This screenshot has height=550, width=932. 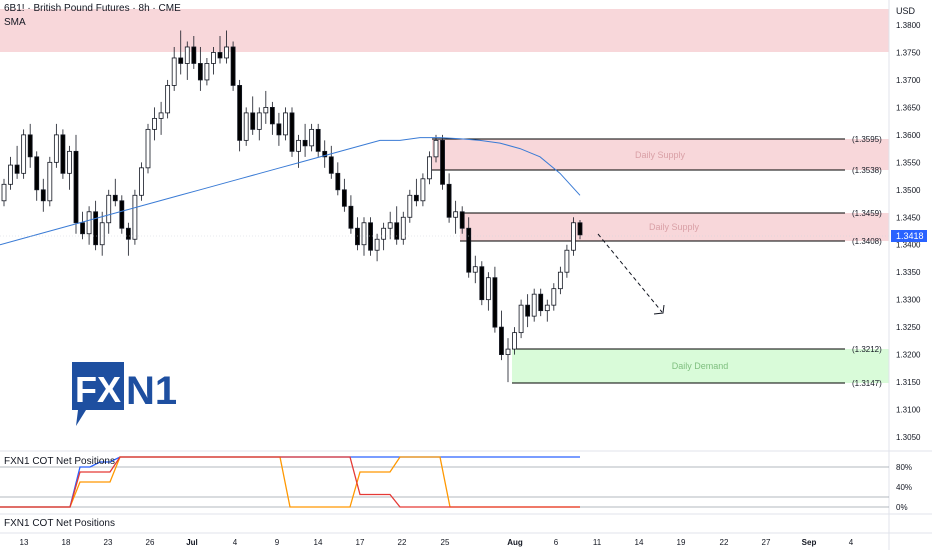 What do you see at coordinates (908, 437) in the screenshot?
I see `price-tick-15: 1.3050` at bounding box center [908, 437].